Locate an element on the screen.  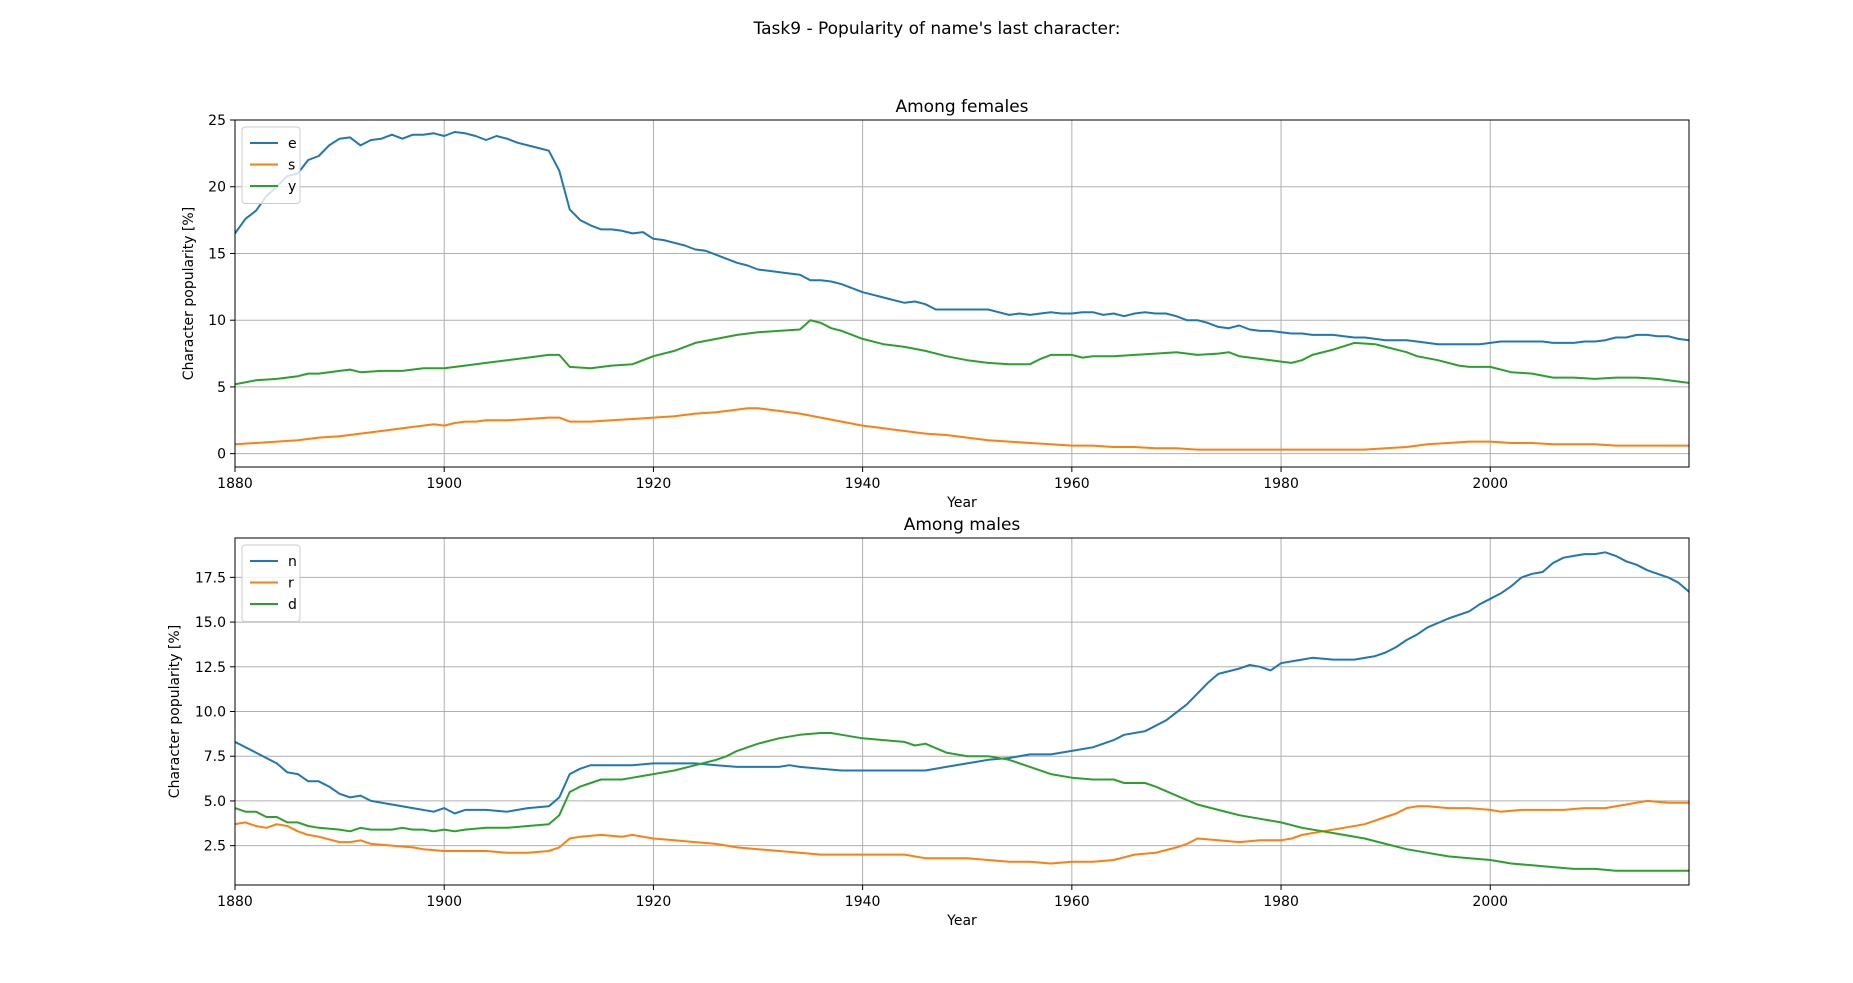
y-tick-label: 0 is located at coordinates (221, 455).